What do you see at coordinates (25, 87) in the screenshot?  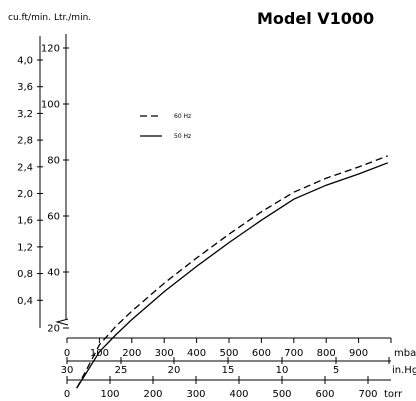 I see `left-tick-label: 3,6` at bounding box center [25, 87].